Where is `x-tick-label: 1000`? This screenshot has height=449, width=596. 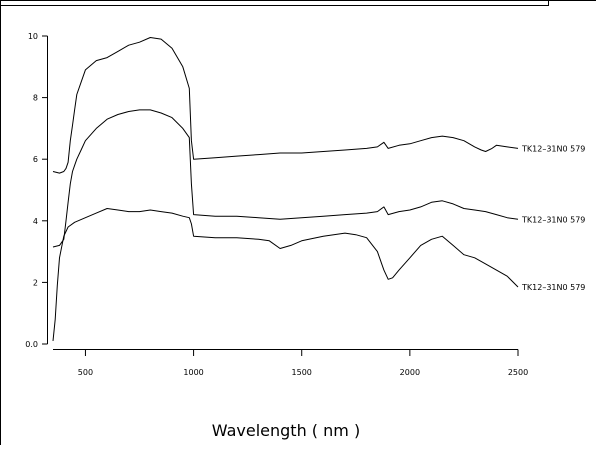
x-tick-label: 1000 is located at coordinates (193, 372).